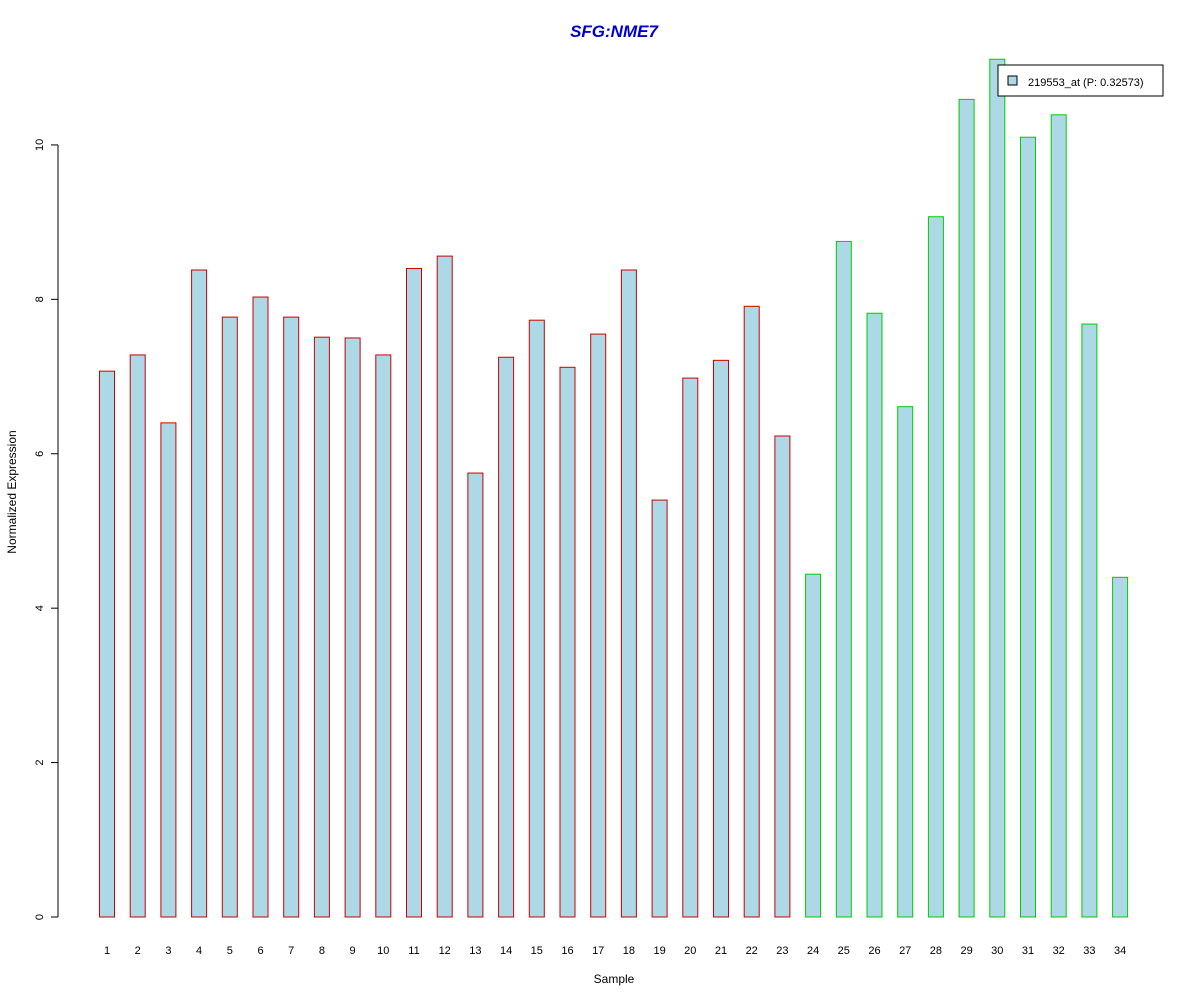 The width and height of the screenshot is (1200, 1000). What do you see at coordinates (997, 951) in the screenshot?
I see `x-tick-label: 30` at bounding box center [997, 951].